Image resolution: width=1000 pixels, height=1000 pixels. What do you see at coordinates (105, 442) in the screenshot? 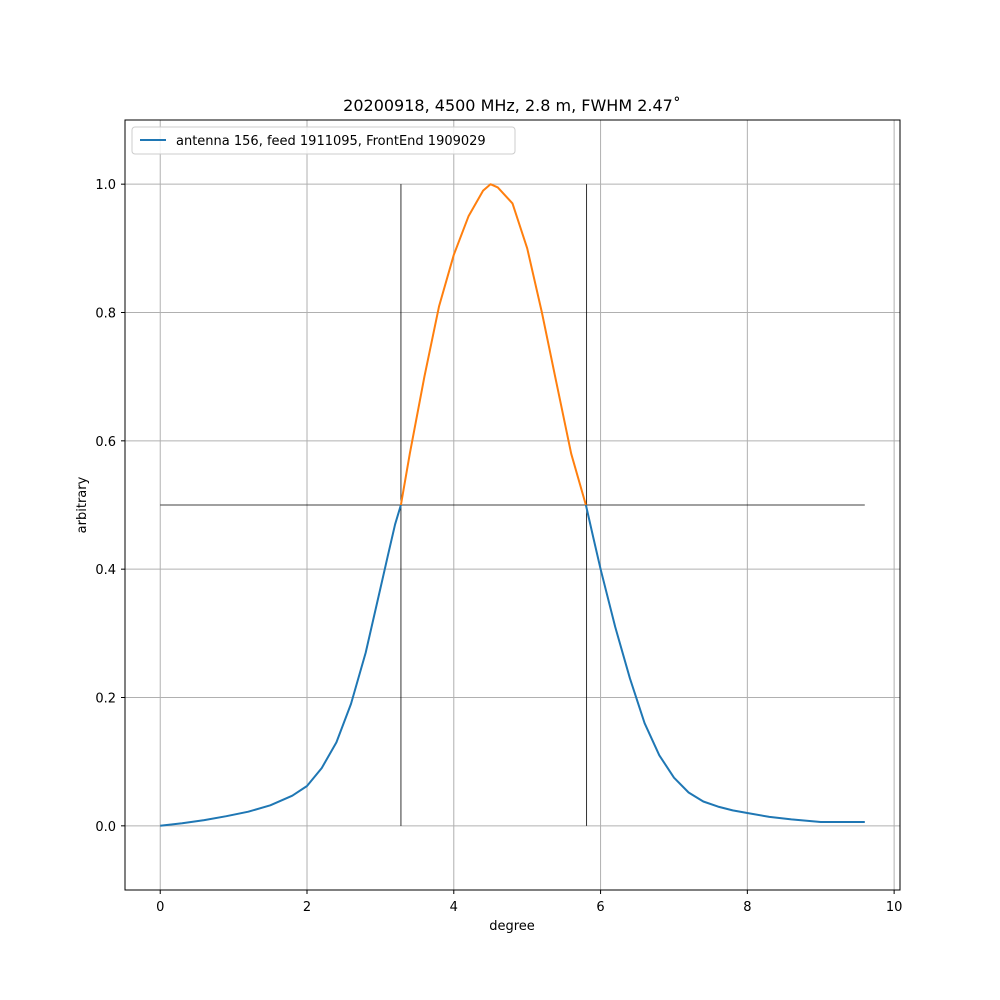
I see `y-tick-label: 0.6` at bounding box center [105, 442].